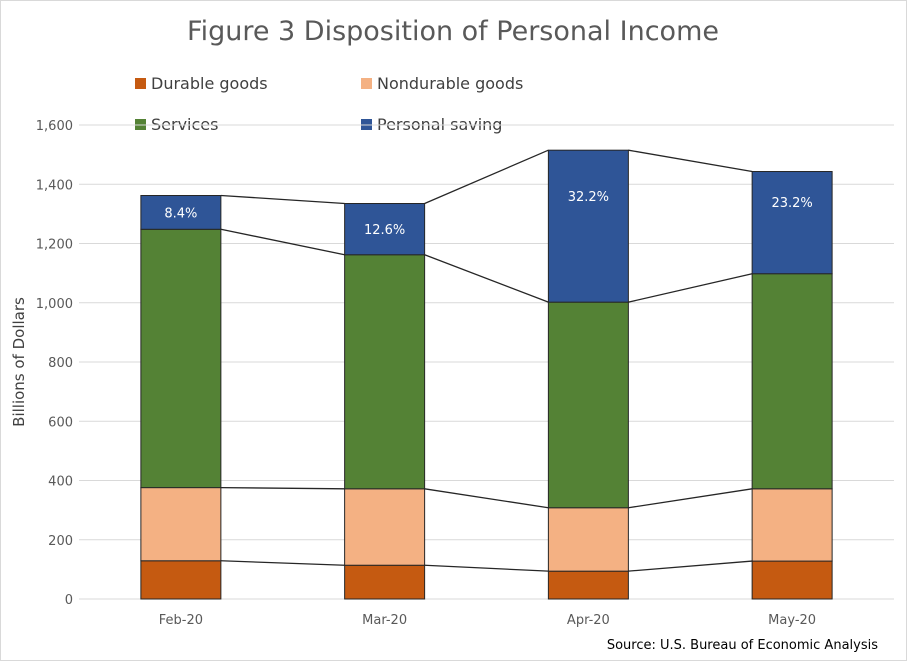 The height and width of the screenshot is (665, 907). I want to click on y-tick-label: 400, so click(60, 482).